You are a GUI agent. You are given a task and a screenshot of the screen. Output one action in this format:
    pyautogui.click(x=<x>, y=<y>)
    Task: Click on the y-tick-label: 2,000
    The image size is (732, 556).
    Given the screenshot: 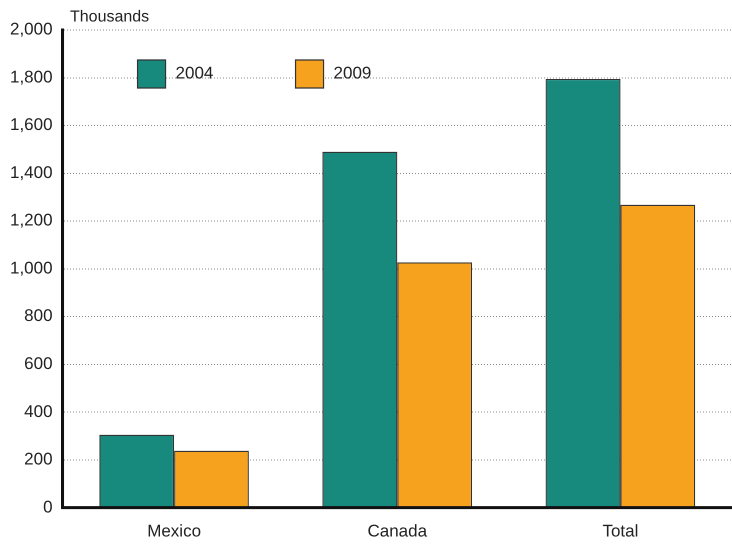 What is the action you would take?
    pyautogui.click(x=31, y=29)
    